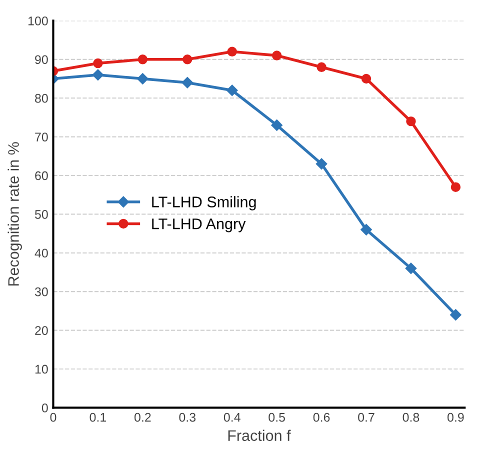 This screenshot has width=484, height=450. What do you see at coordinates (98, 417) in the screenshot?
I see `x-tick-label: 0.1` at bounding box center [98, 417].